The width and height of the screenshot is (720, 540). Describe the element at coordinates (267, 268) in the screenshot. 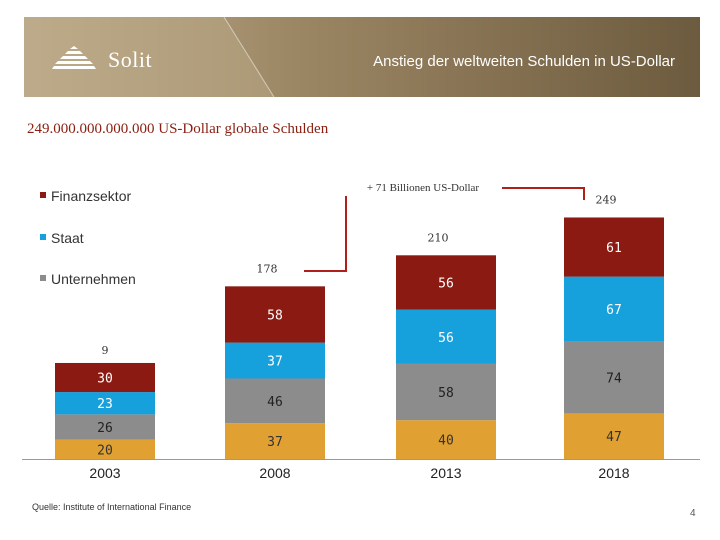

I see `total-label-2008: 178` at that location.